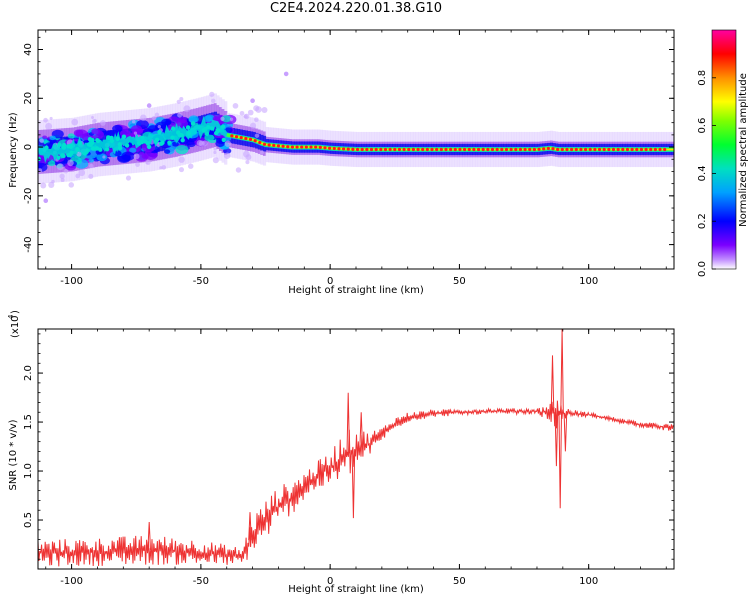  Describe the element at coordinates (702, 78) in the screenshot. I see `colorbar-tick-label: 0.8` at that location.